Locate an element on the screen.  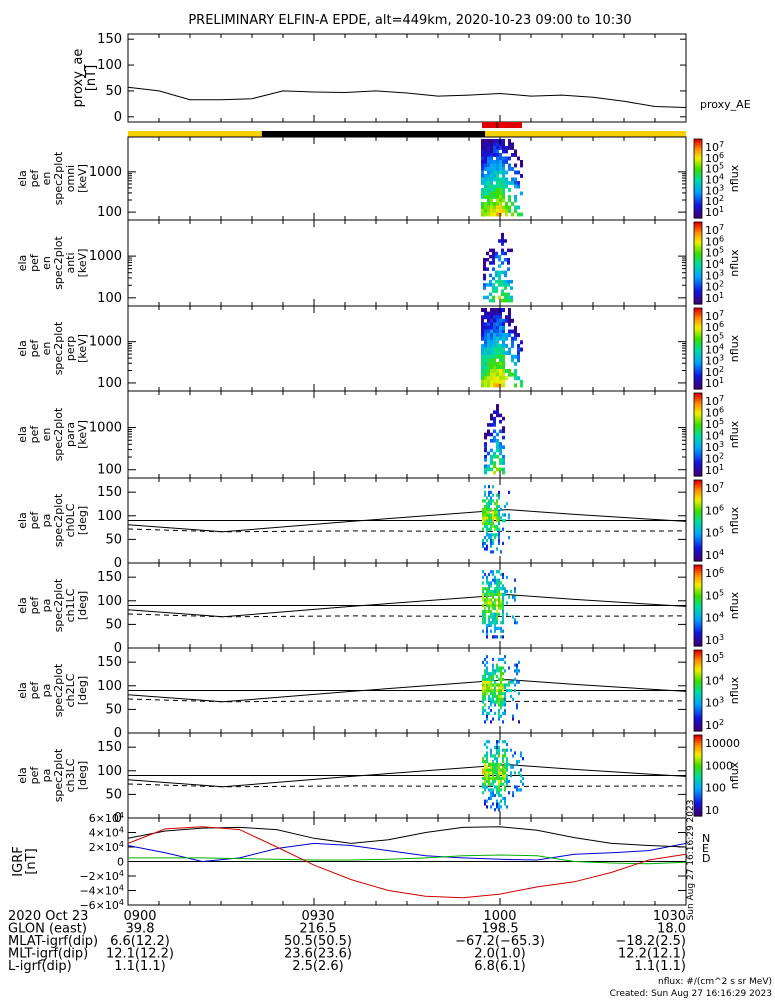
footer-value: 1030 is located at coordinates (669, 916).